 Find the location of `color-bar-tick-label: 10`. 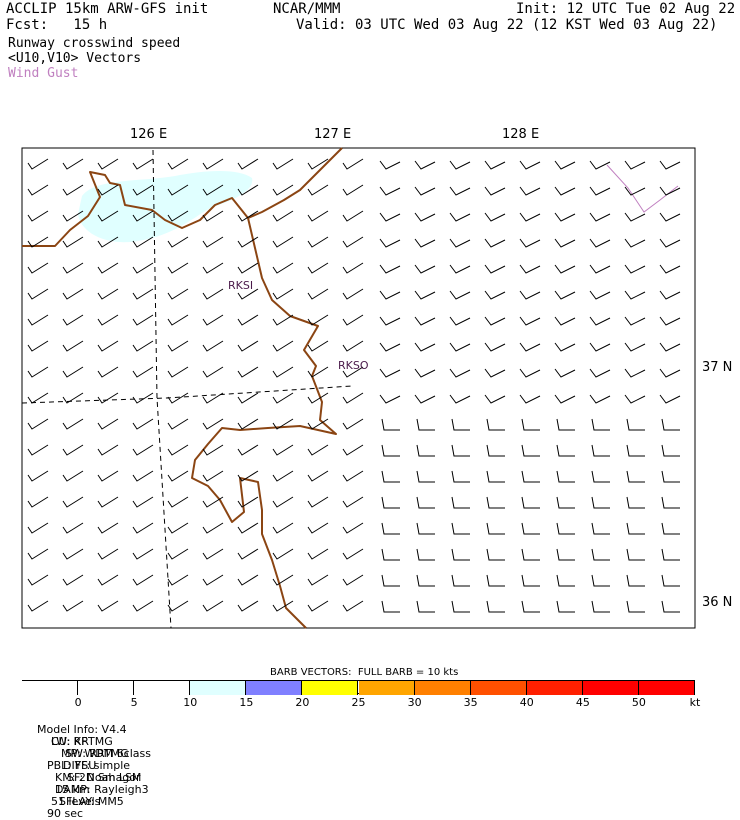

color-bar-tick-label: 10 is located at coordinates (190, 702).